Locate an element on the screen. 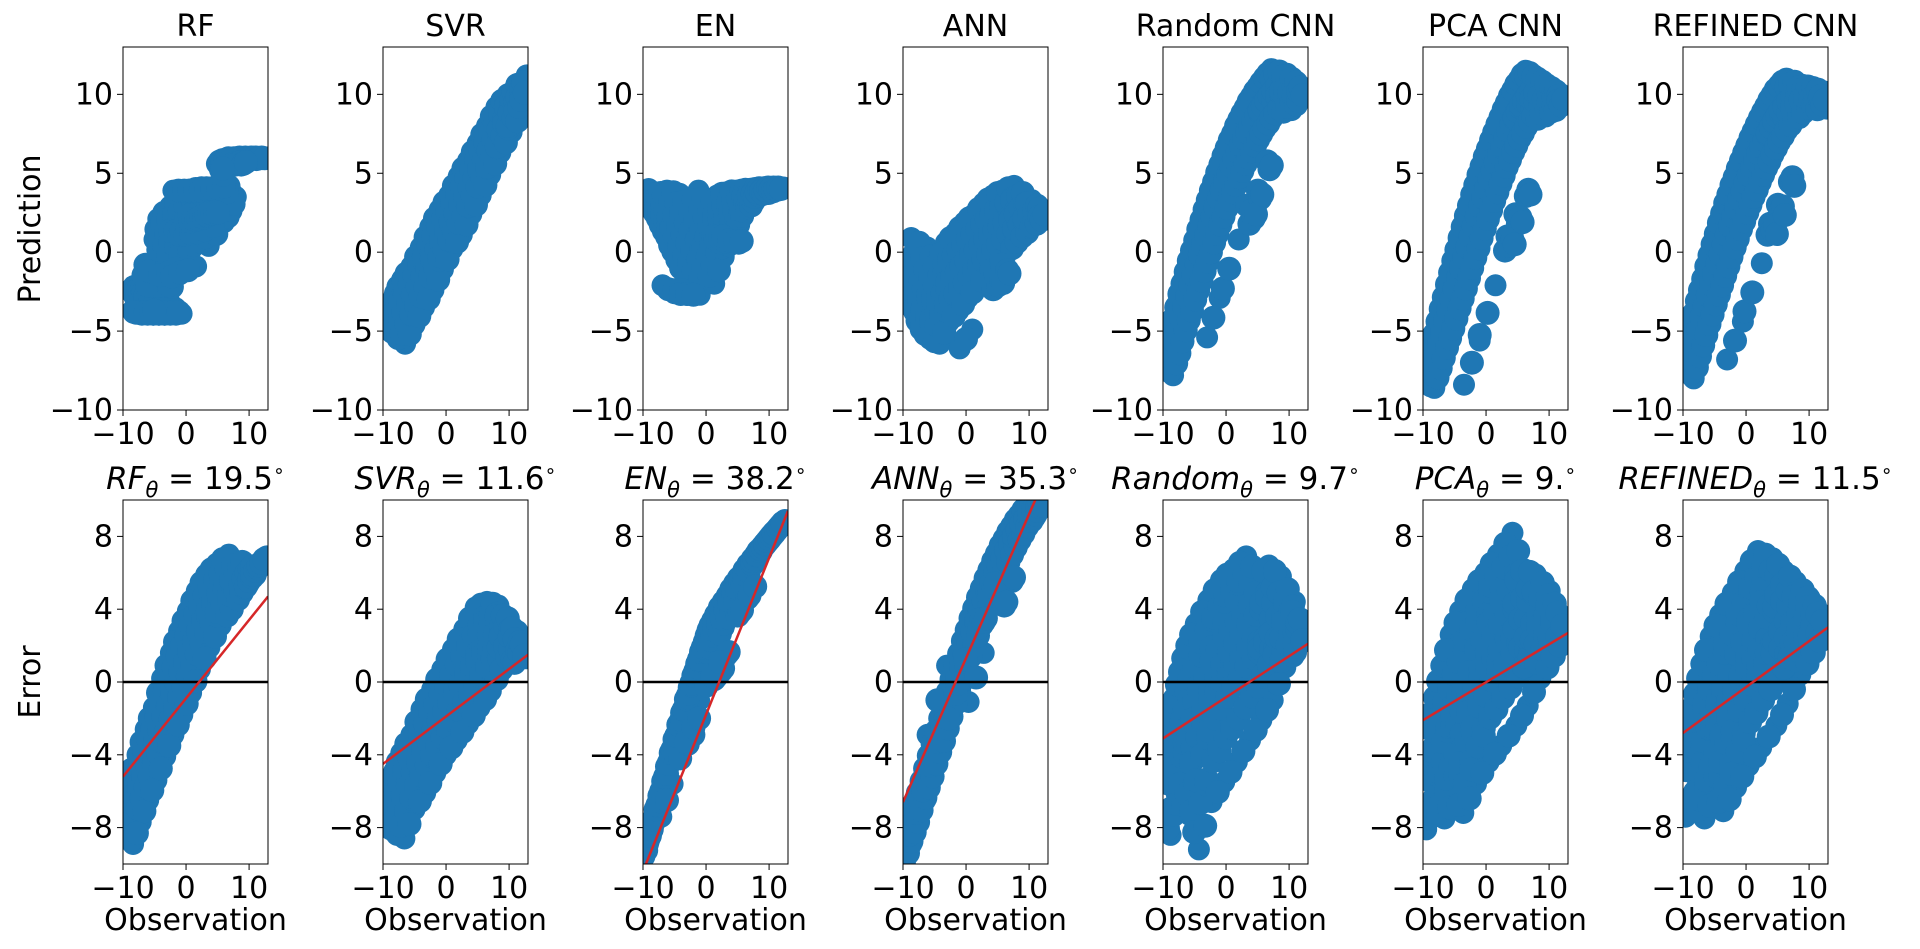 This screenshot has width=1920, height=949. angle-model-name: REFINED is located at coordinates (1685, 479).